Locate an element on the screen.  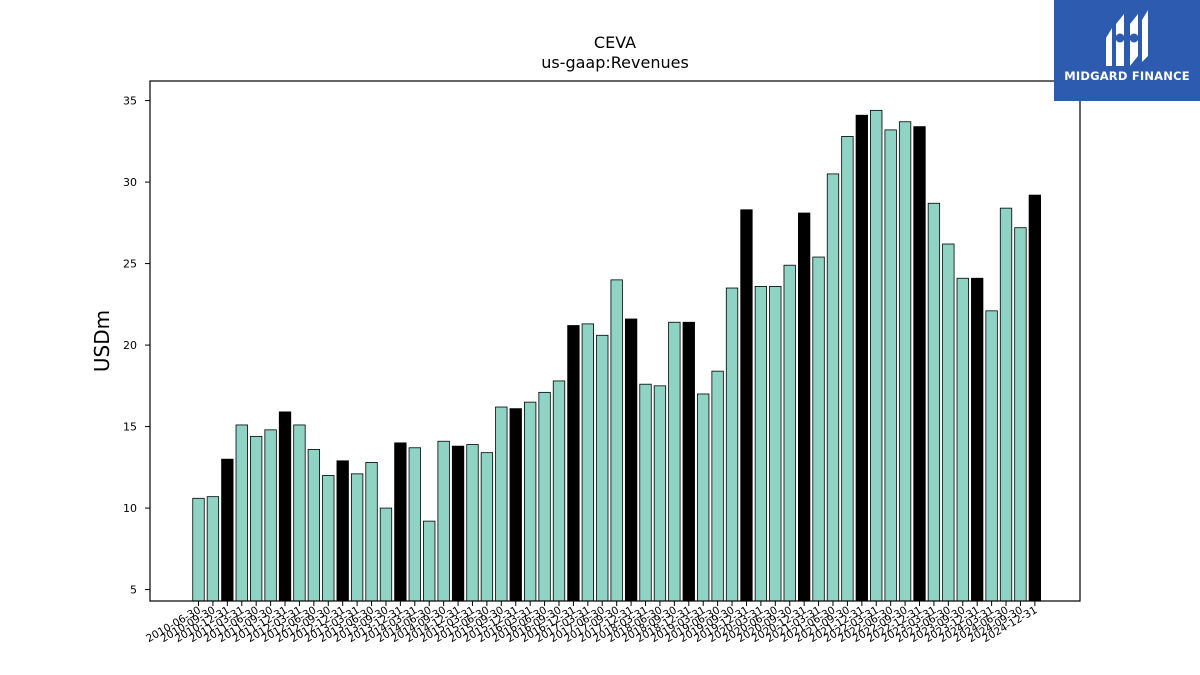
logo-text: MIDGARD FINANCE is located at coordinates (1127, 76).